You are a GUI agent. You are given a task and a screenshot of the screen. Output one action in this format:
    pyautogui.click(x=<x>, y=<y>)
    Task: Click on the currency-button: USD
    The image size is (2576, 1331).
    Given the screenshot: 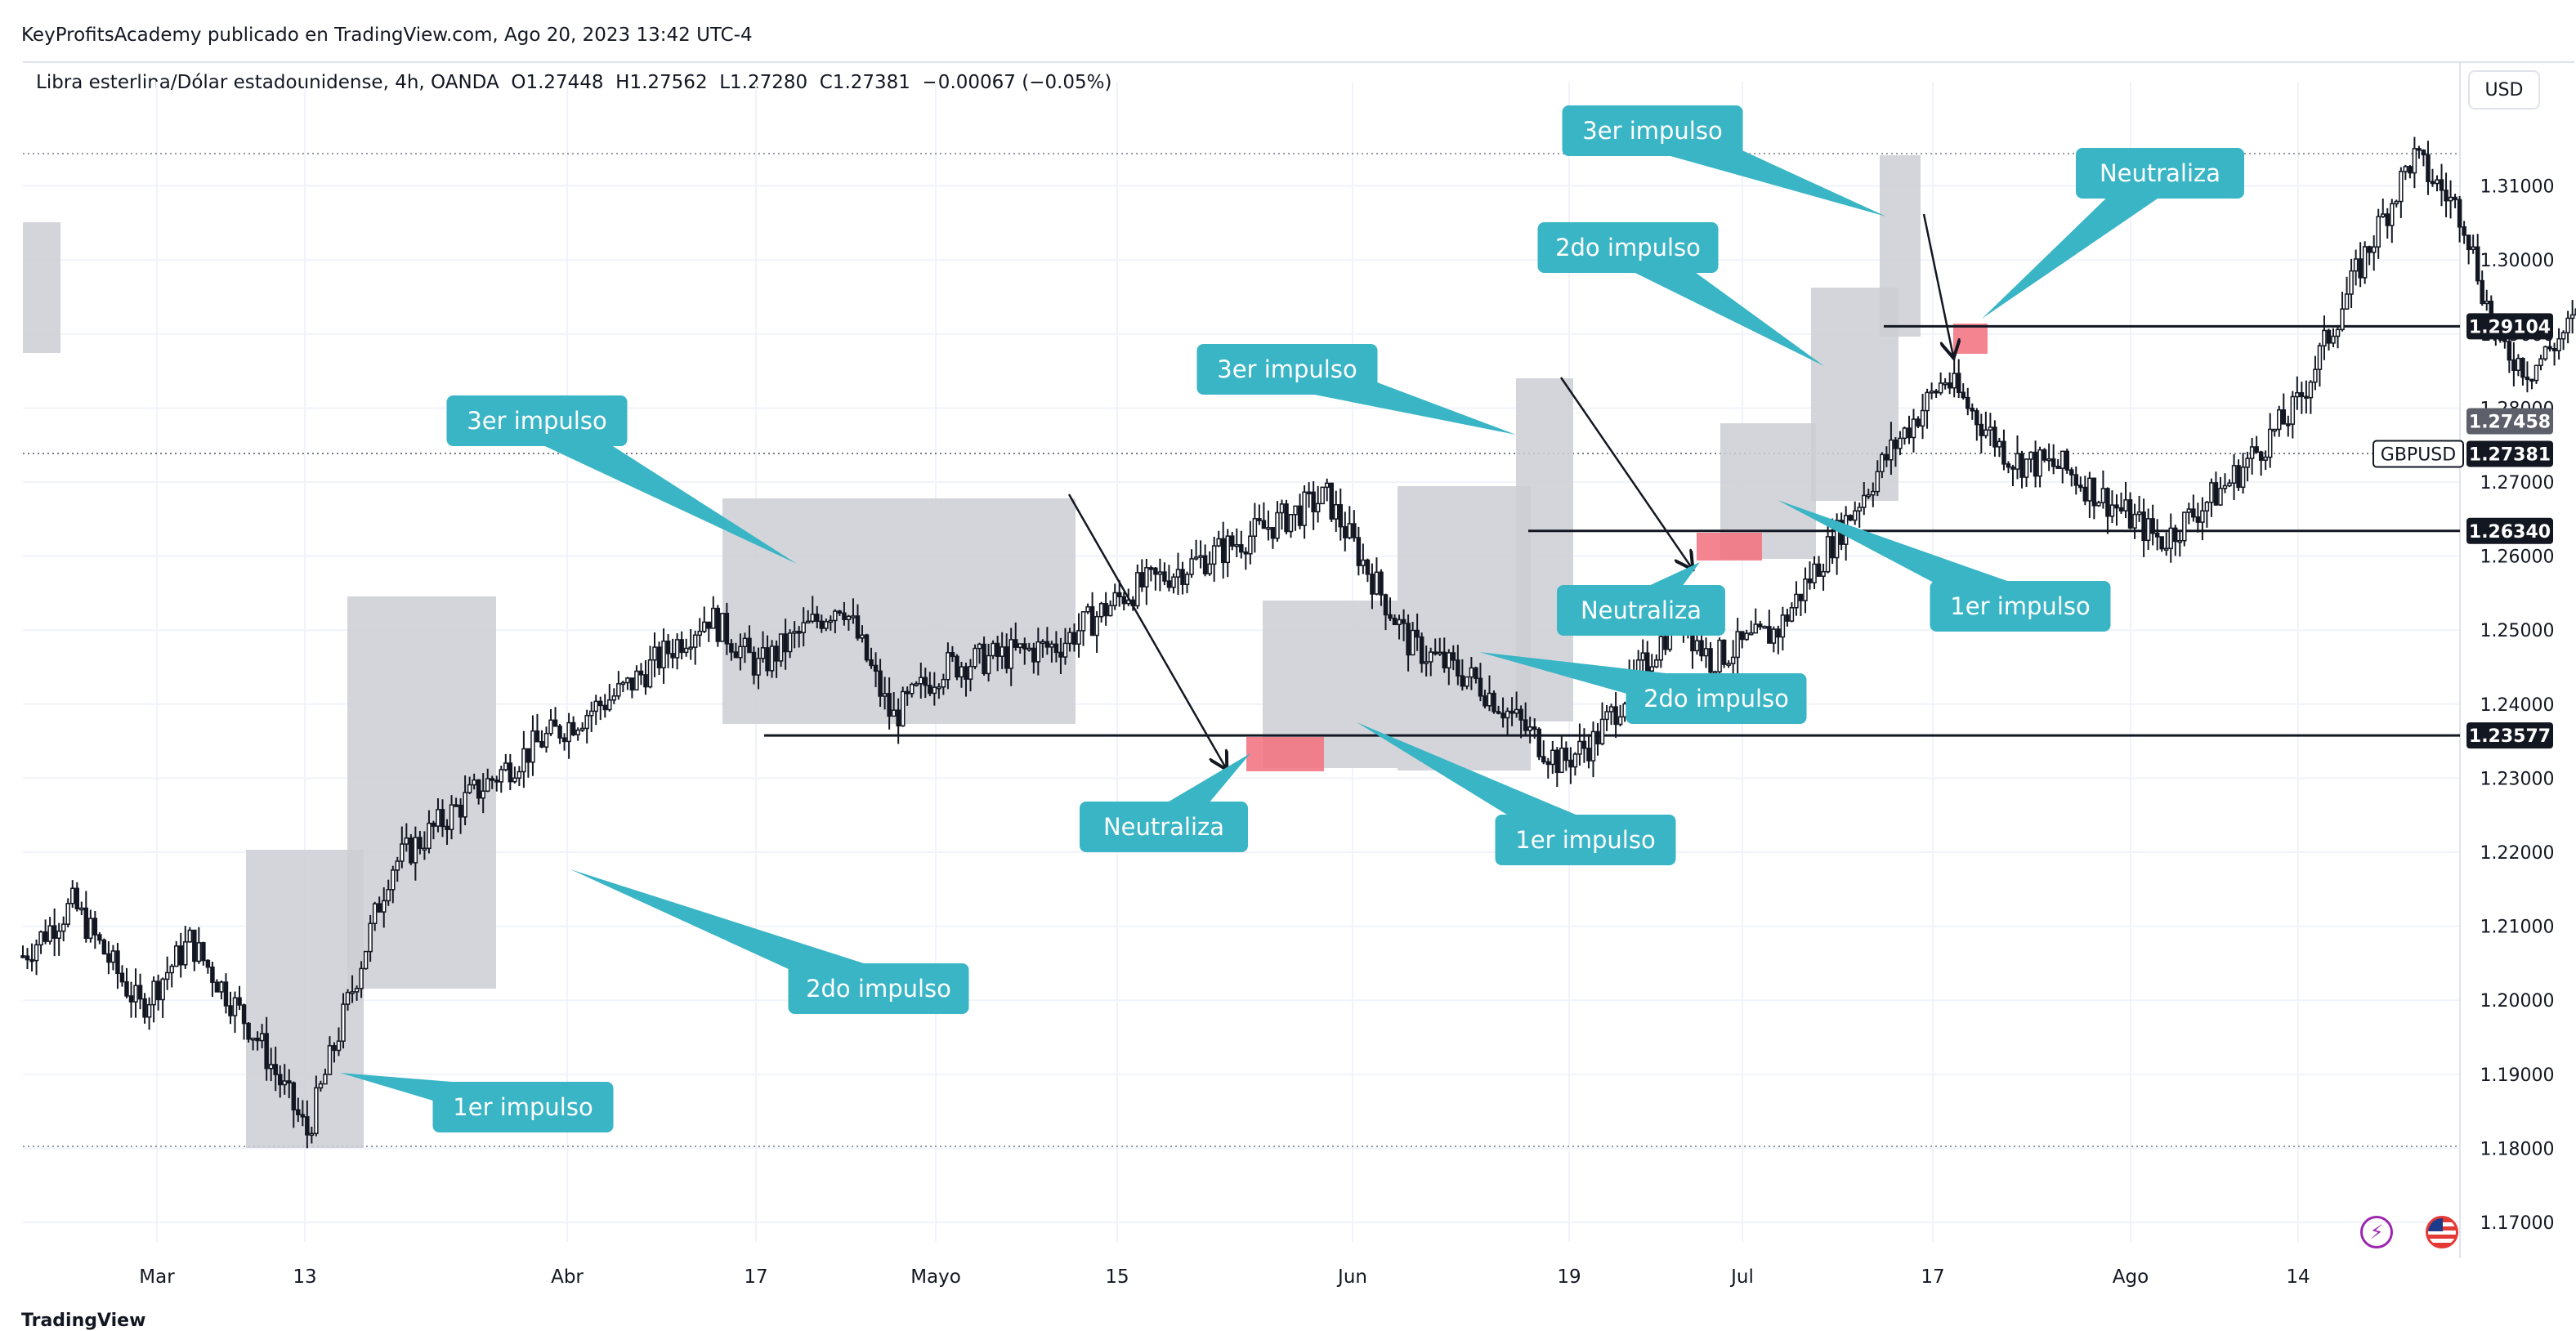 What is the action you would take?
    pyautogui.click(x=2504, y=90)
    